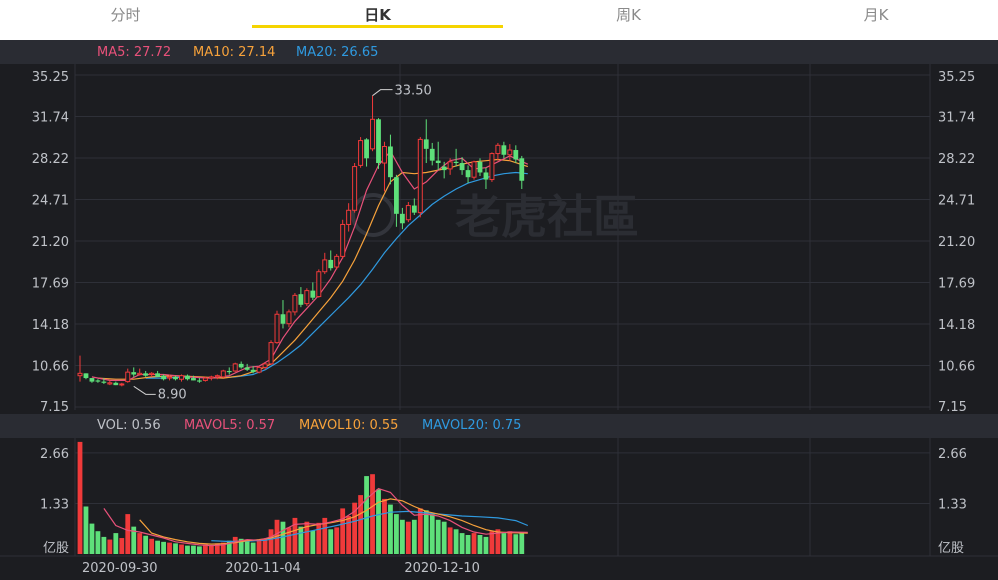  What do you see at coordinates (377, 26) in the screenshot?
I see `active-tab-indicator` at bounding box center [377, 26].